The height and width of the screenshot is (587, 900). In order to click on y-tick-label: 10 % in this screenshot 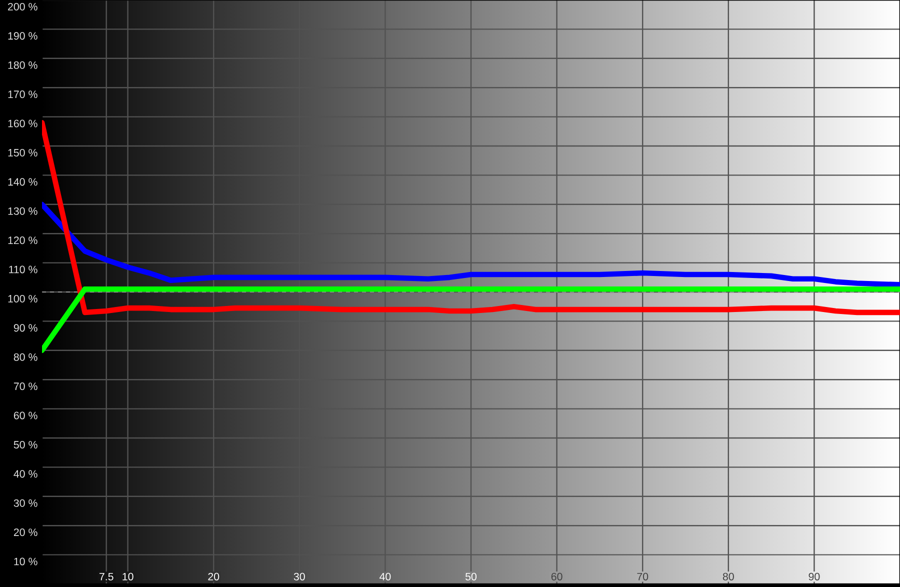, I will do `click(26, 562)`.